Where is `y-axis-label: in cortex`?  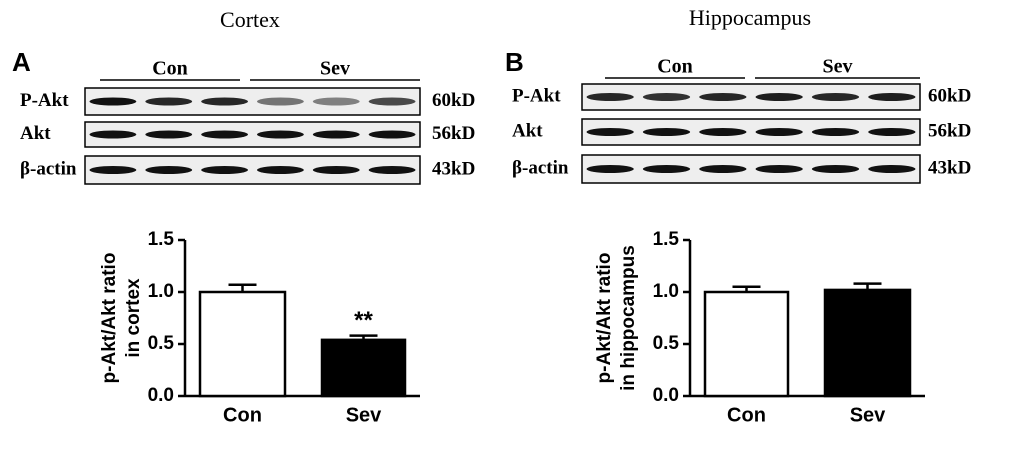 y-axis-label: in cortex is located at coordinates (133, 318).